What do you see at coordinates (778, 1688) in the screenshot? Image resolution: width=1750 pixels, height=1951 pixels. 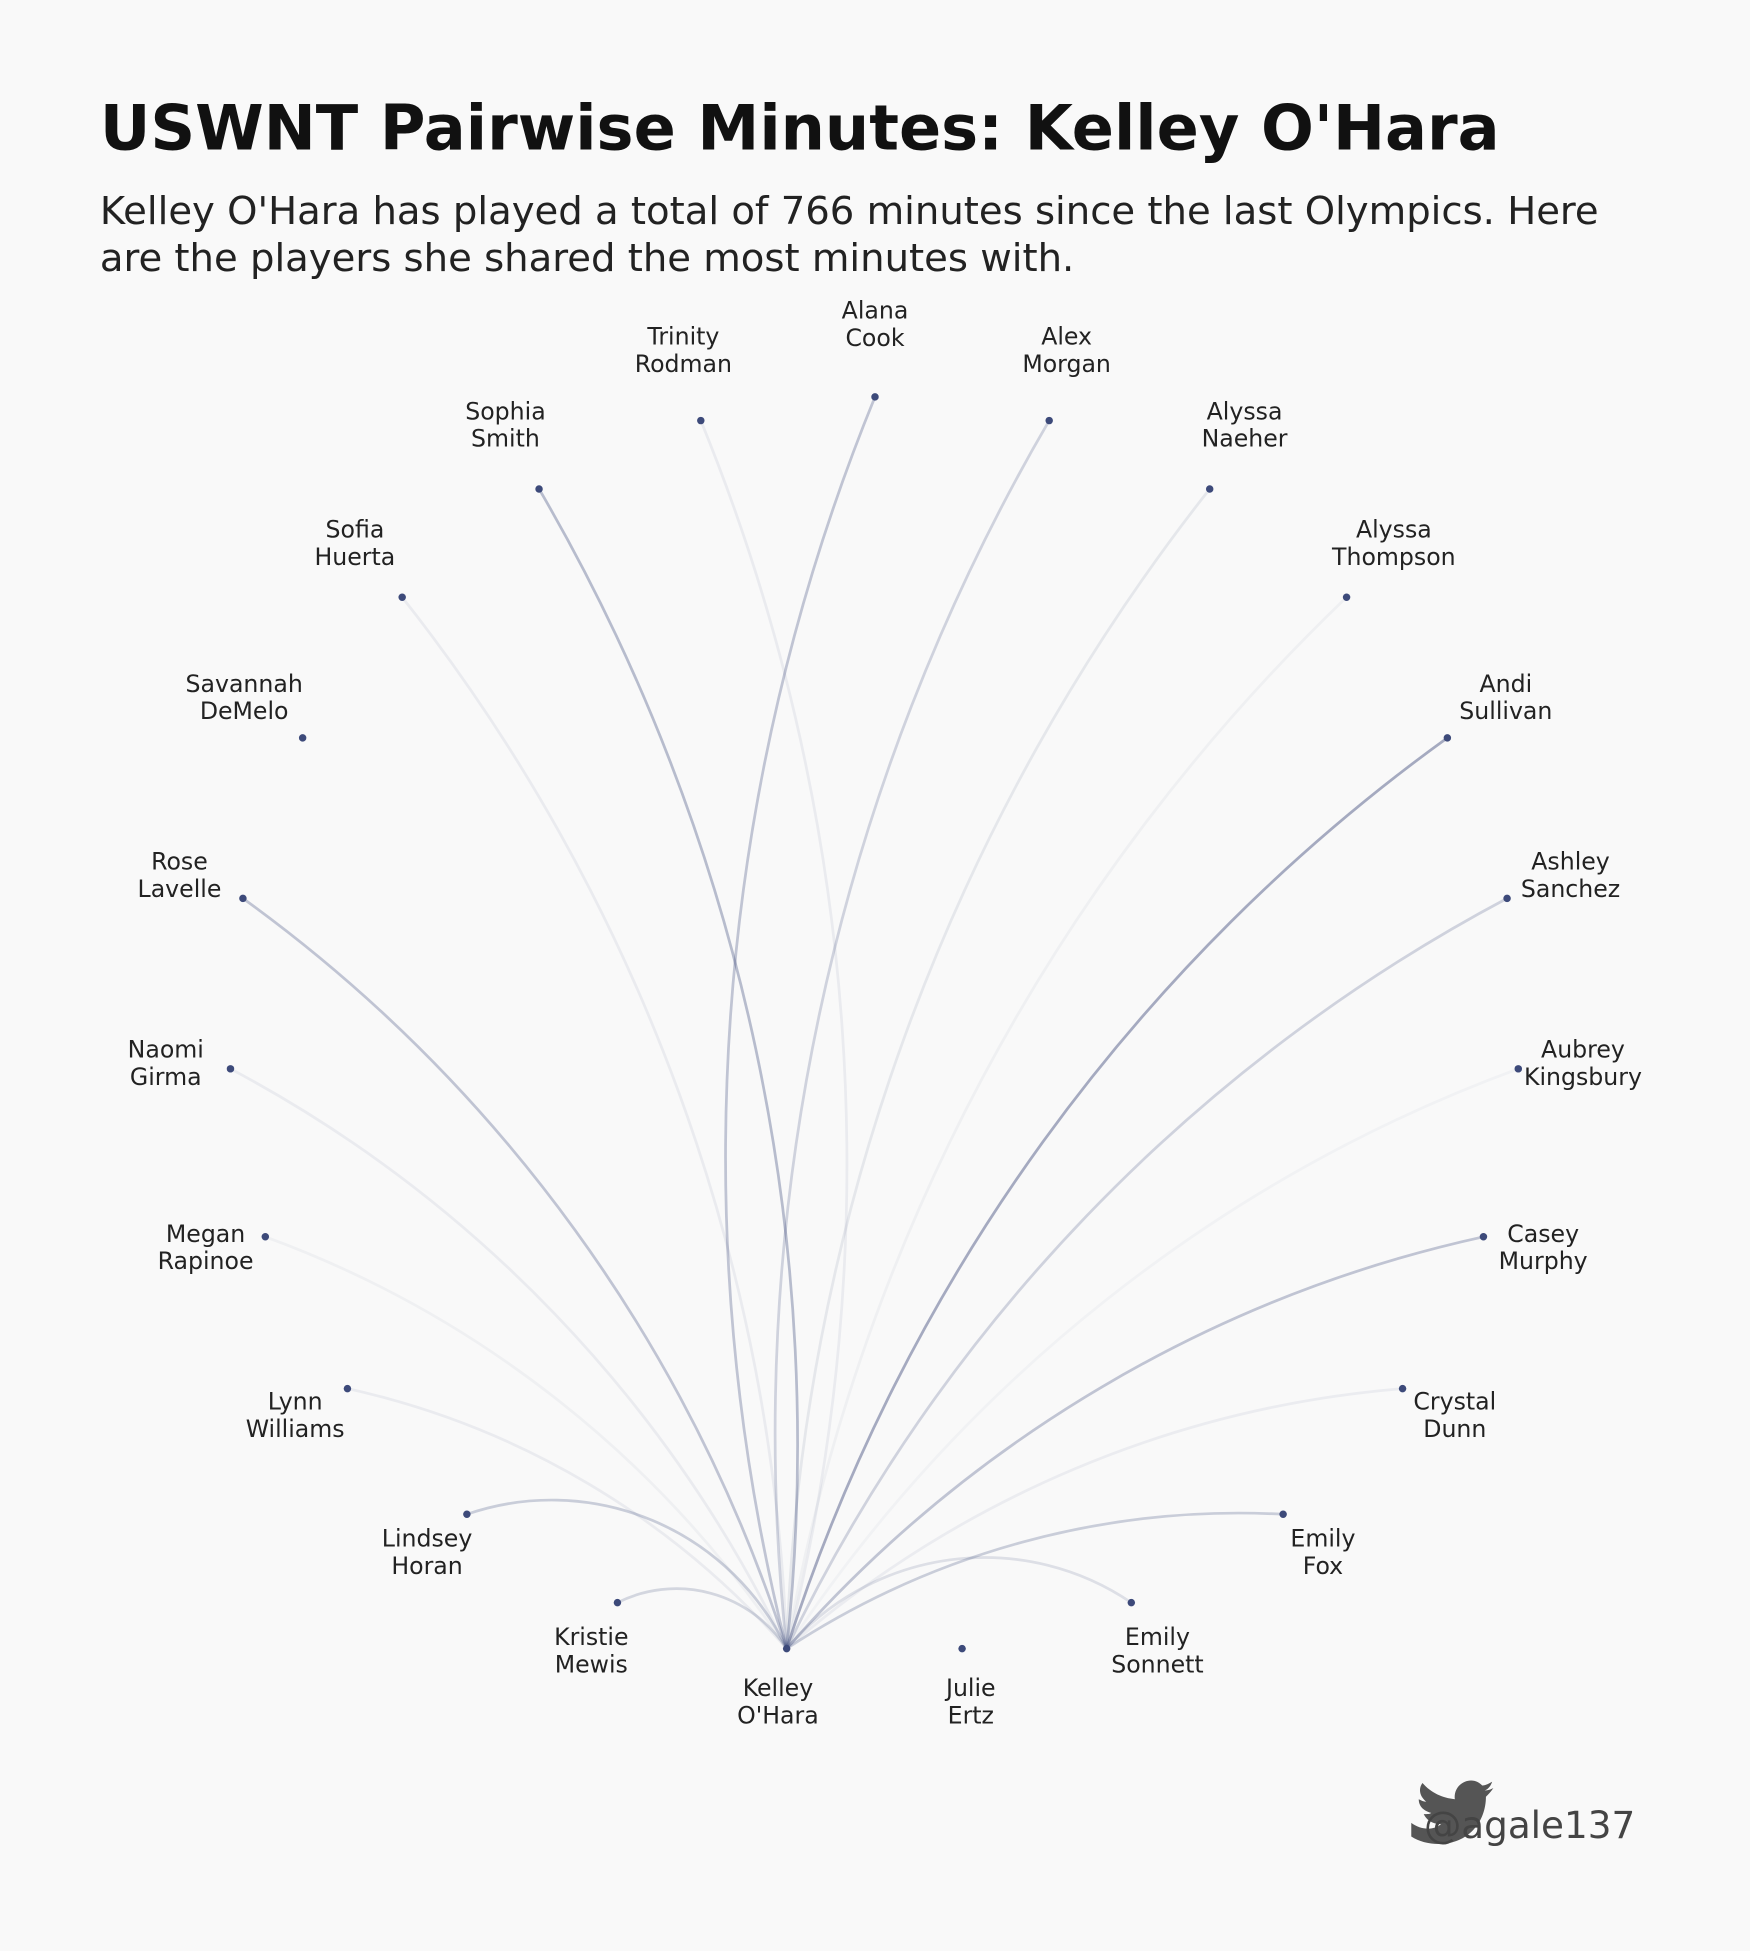 I see `node-label: Kelley` at bounding box center [778, 1688].